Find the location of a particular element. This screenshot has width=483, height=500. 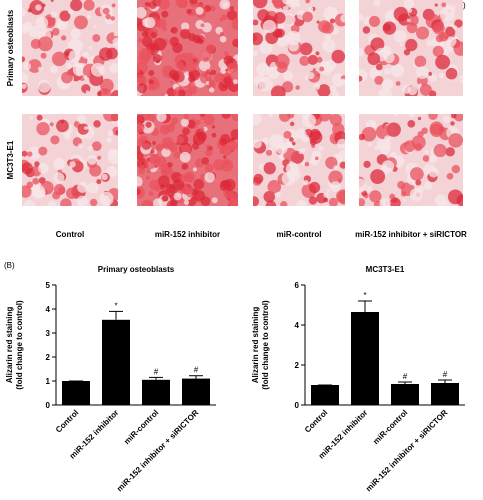

y-tick-label: 5 is located at coordinates (48, 285).